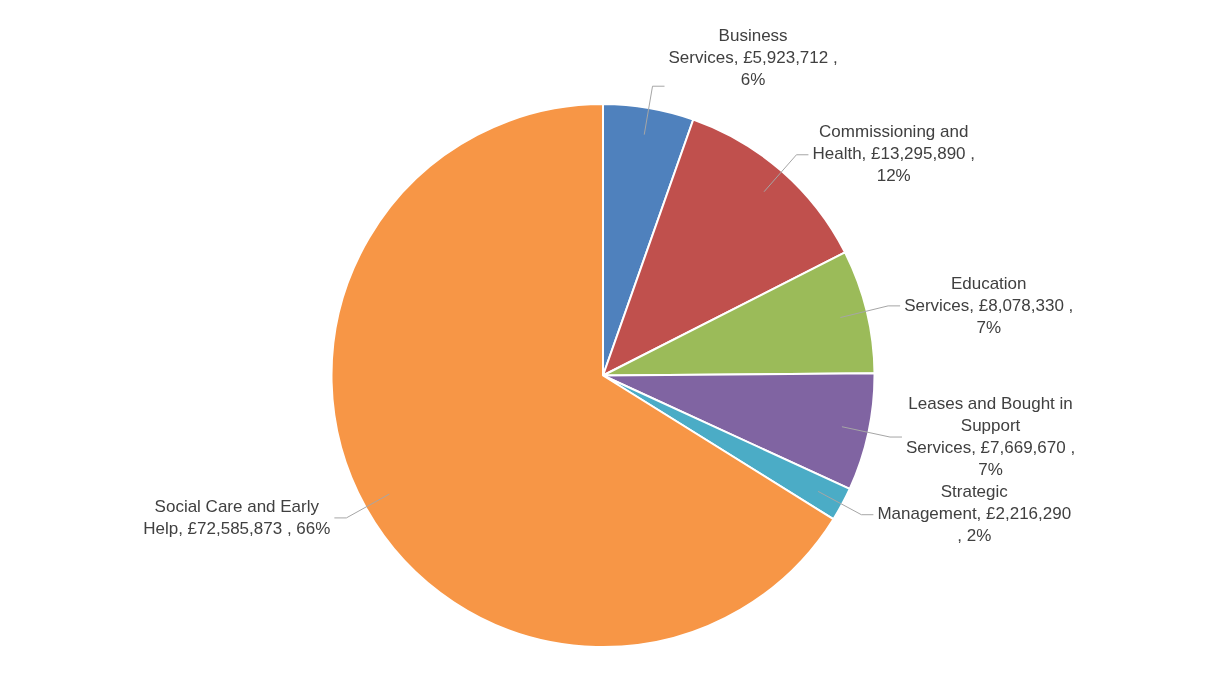 This screenshot has width=1206, height=695. What do you see at coordinates (990, 436) in the screenshot?
I see `slice-label: Leases and Bought in Support Services, £7,669,670 , 7%` at bounding box center [990, 436].